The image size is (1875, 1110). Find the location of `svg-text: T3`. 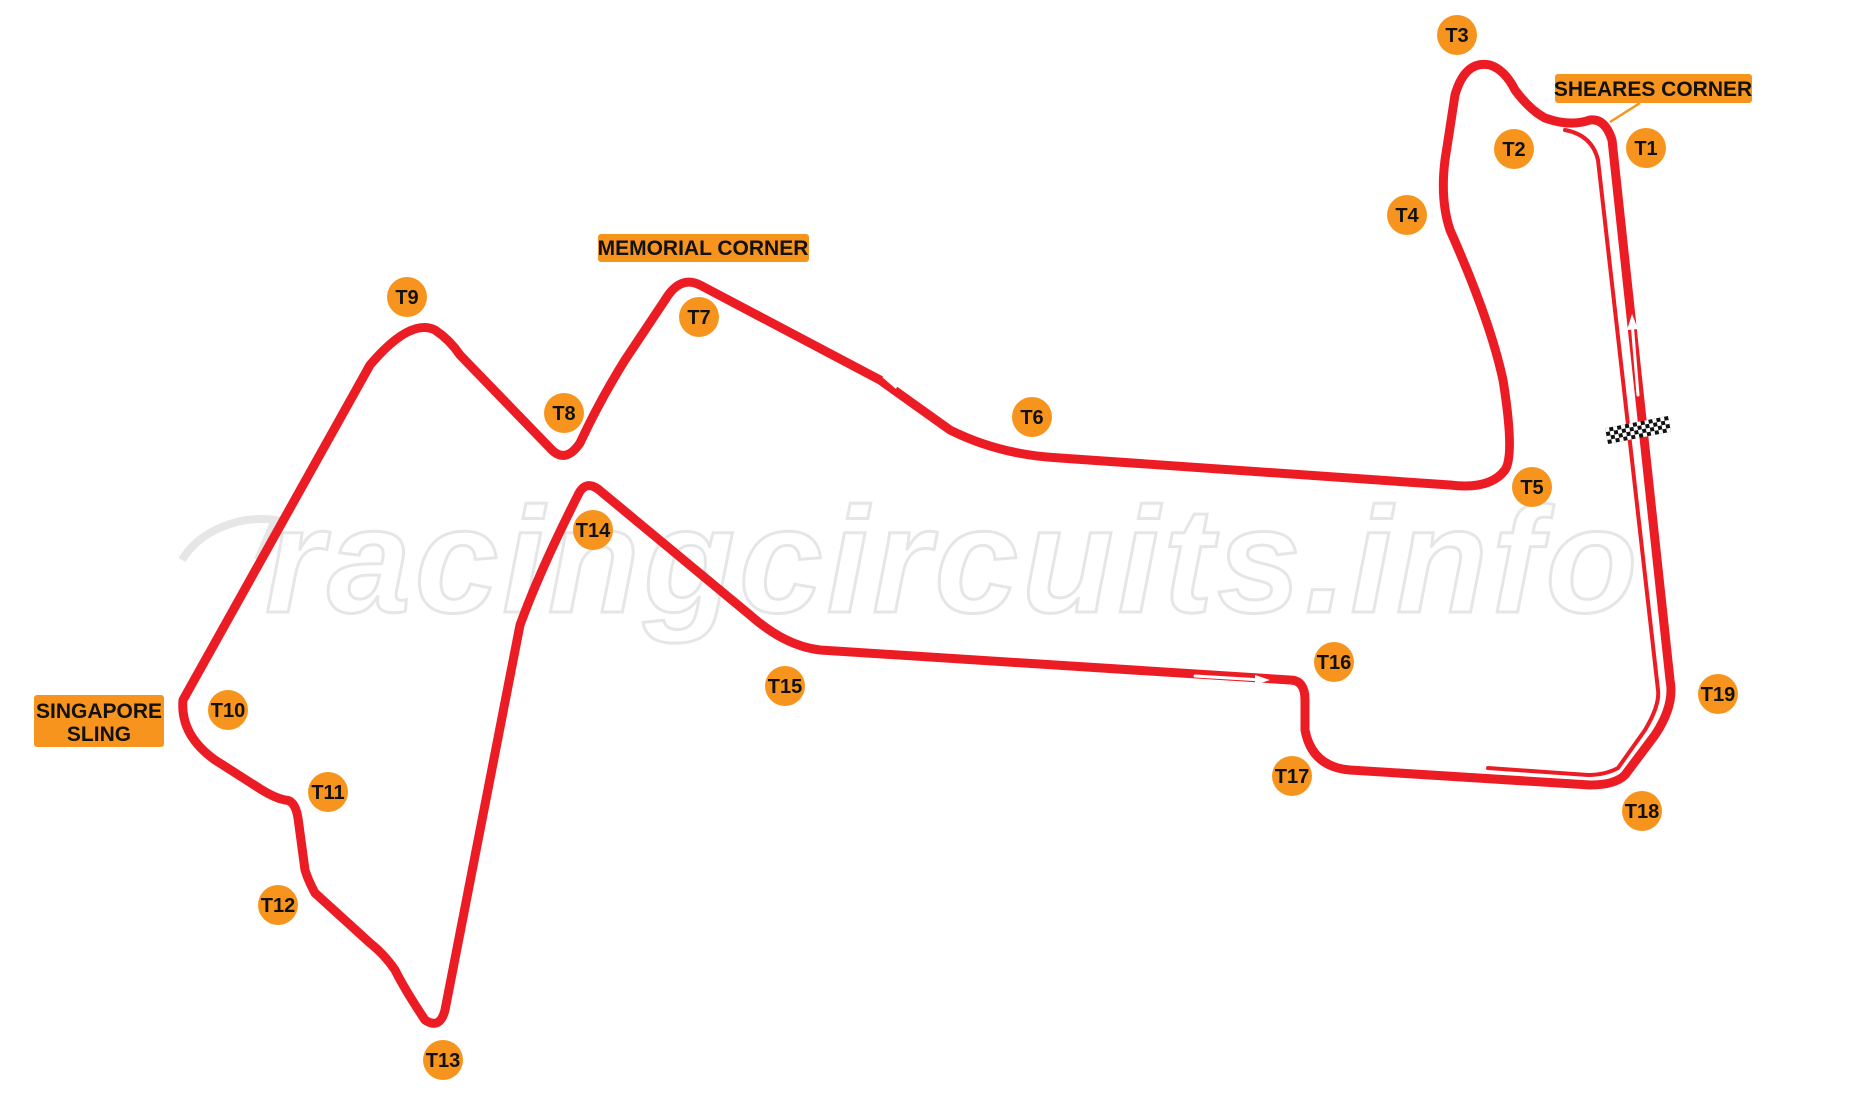

svg-text: T3 is located at coordinates (1456, 36).